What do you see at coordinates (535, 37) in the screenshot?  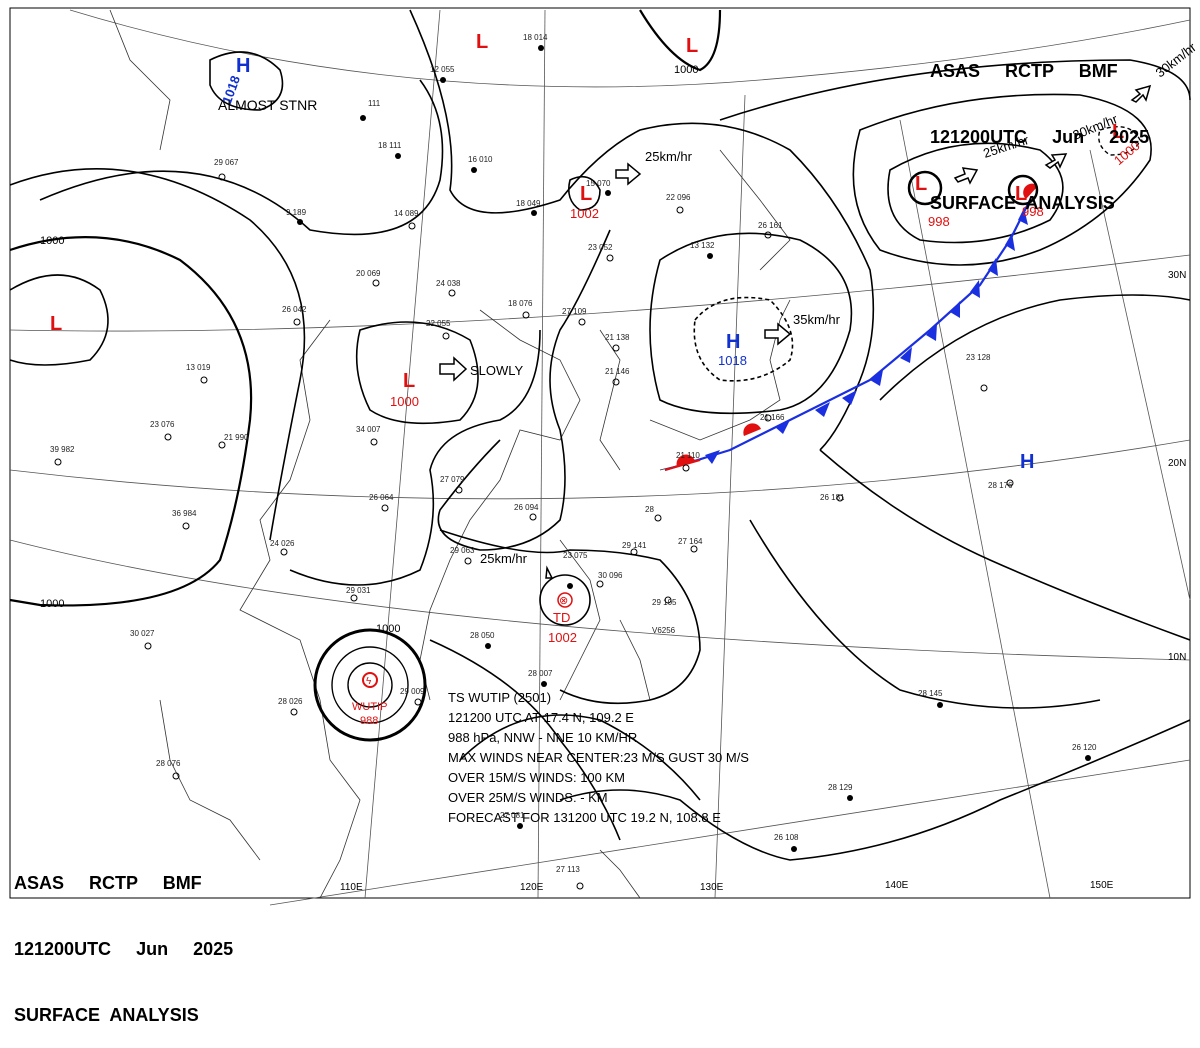 I see `svg-text: 18 014` at bounding box center [535, 37].